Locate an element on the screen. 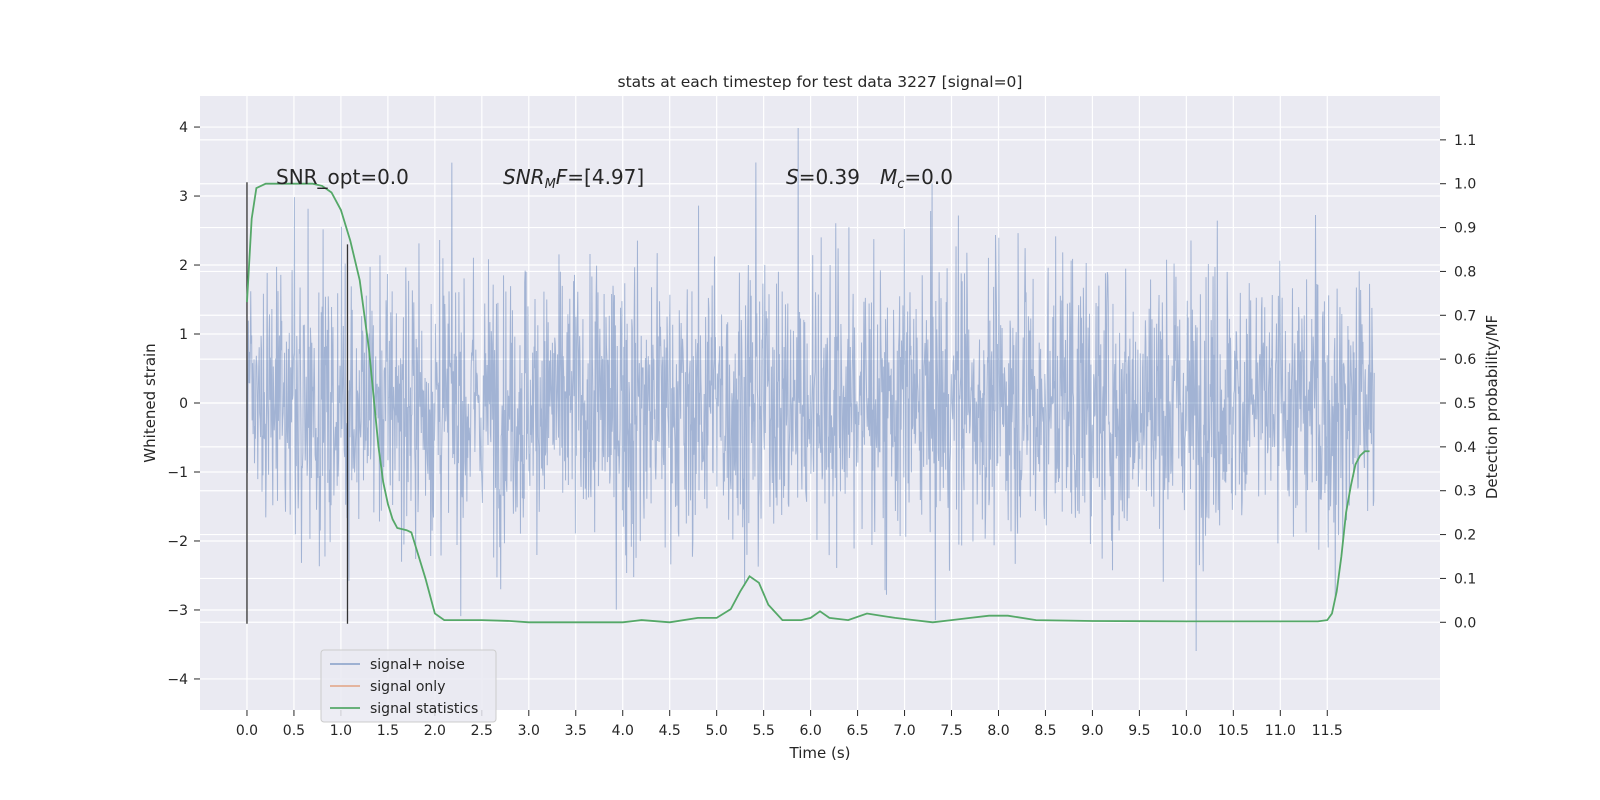 The height and width of the screenshot is (800, 1600). yl-tick-label-0: 0 is located at coordinates (183, 404).